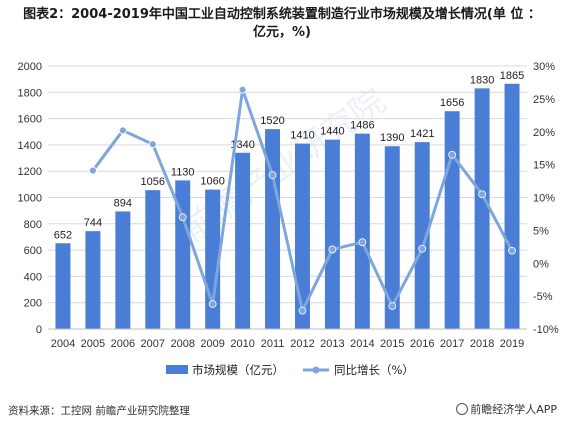 The width and height of the screenshot is (567, 425). Describe the element at coordinates (212, 344) in the screenshot. I see `x-tick-label: 2009` at that location.